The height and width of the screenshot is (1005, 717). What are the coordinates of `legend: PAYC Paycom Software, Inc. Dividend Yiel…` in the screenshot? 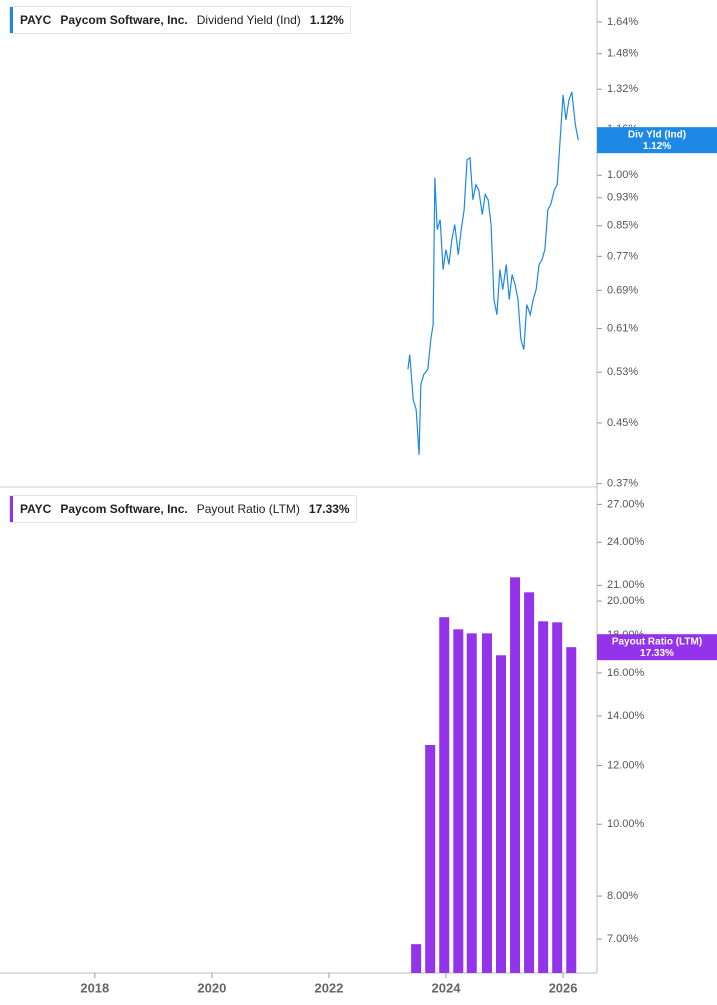 It's located at (180, 20).